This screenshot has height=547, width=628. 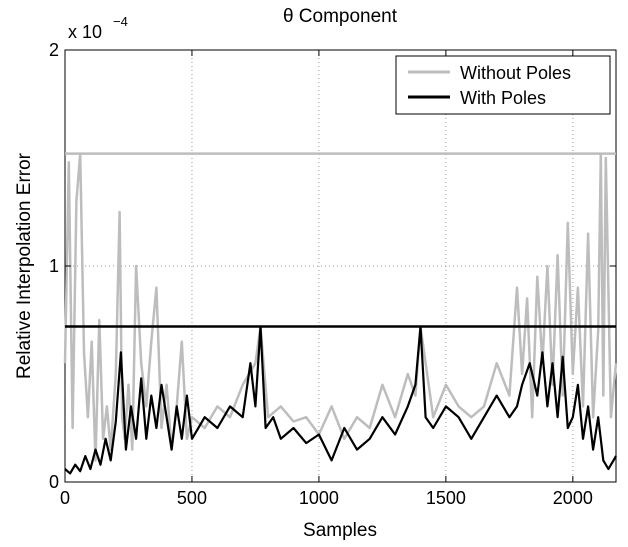 What do you see at coordinates (503, 98) in the screenshot?
I see `legend-label-with-poles: With Poles` at bounding box center [503, 98].